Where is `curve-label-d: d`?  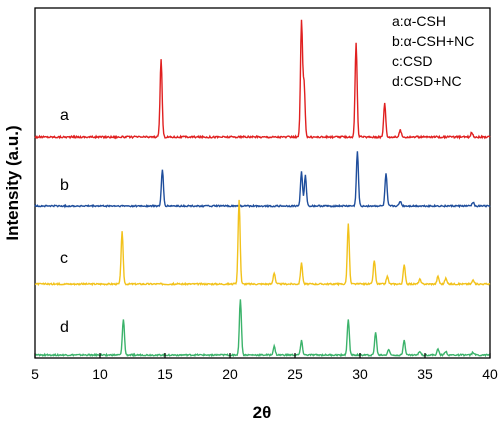
curve-label-d: d is located at coordinates (64, 327).